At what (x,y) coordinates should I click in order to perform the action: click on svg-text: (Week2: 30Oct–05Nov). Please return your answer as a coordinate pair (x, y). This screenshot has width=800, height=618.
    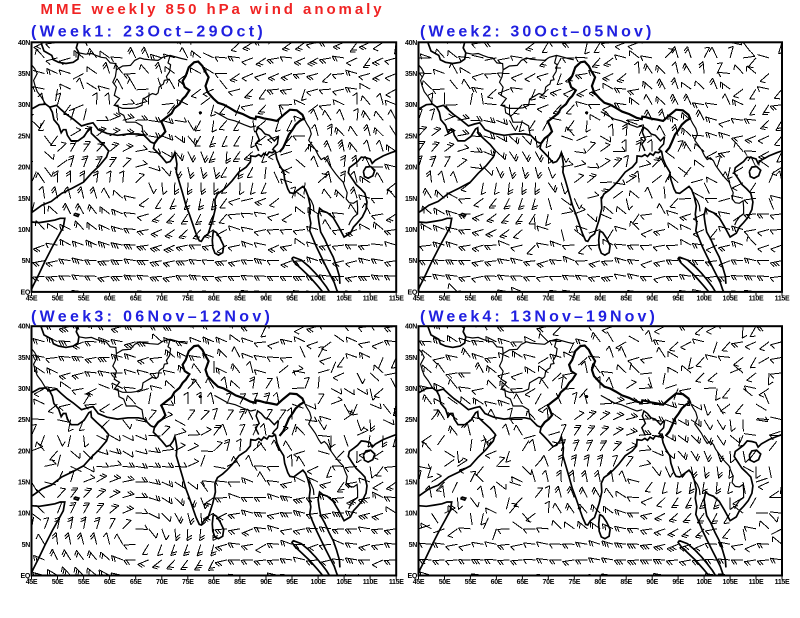
    Looking at the image, I should click on (537, 32).